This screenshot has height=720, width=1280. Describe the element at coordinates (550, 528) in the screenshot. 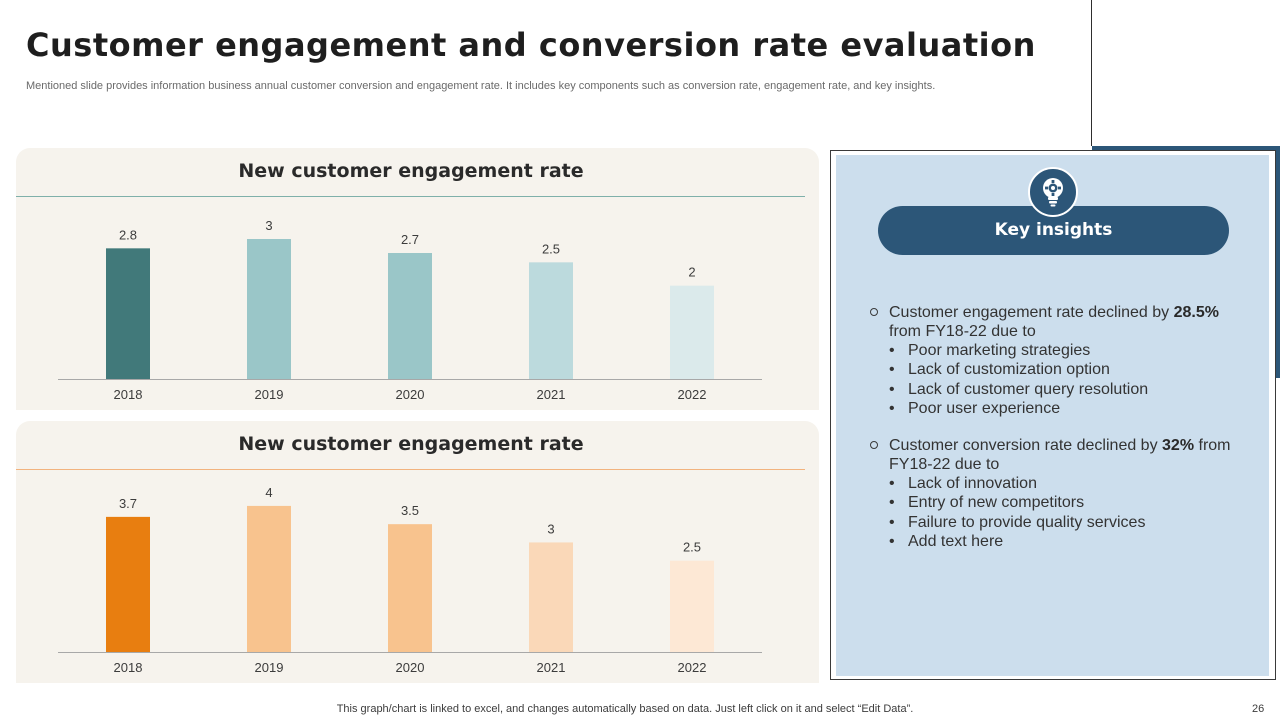

I see `data-label-2021: 3` at that location.